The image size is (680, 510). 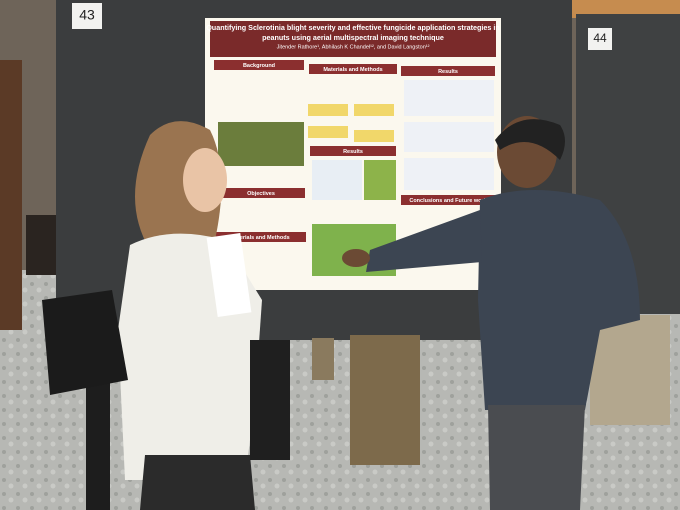 I want to click on section-title: Background, so click(x=259, y=66).